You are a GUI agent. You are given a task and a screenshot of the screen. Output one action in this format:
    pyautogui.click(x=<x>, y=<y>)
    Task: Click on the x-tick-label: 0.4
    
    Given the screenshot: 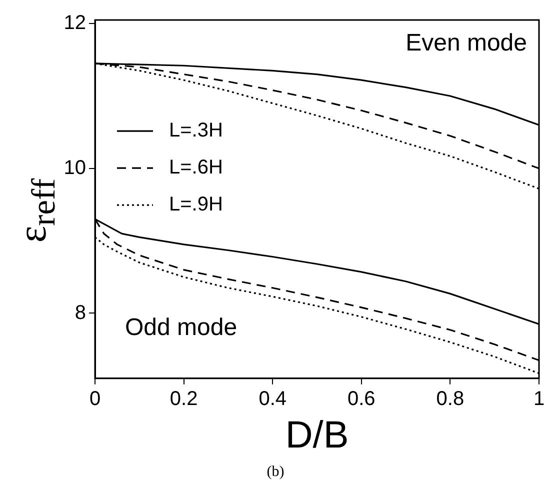 What is the action you would take?
    pyautogui.click(x=272, y=399)
    